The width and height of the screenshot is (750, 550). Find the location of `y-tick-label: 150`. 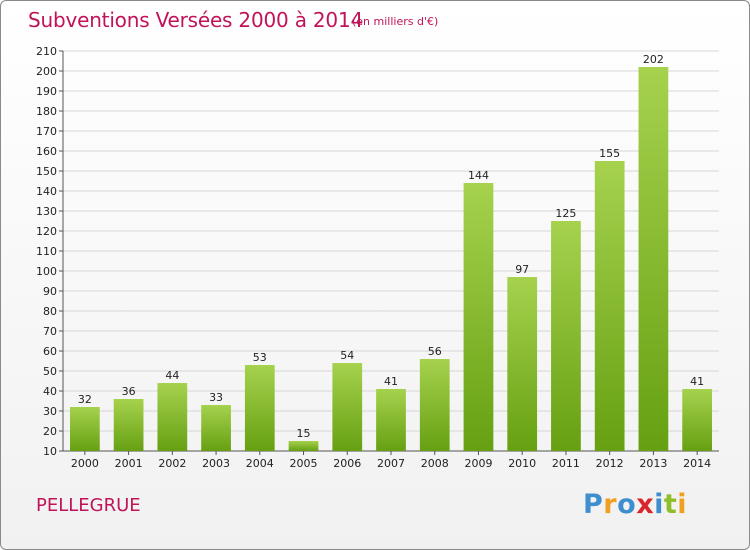

y-tick-label: 150 is located at coordinates (46, 171).